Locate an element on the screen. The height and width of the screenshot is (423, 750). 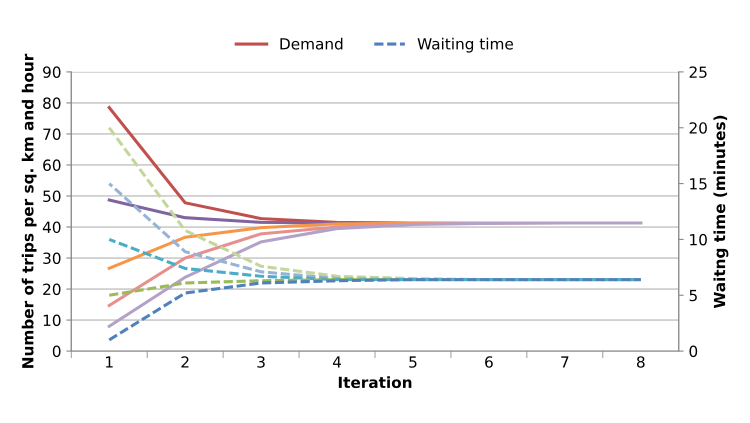
y2-tick-label: 15 is located at coordinates (698, 184).